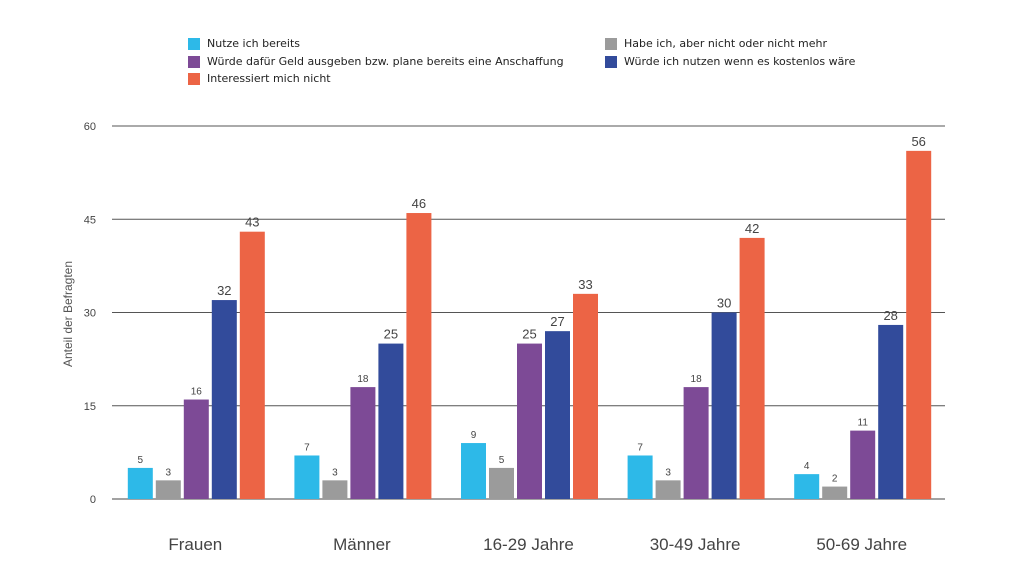 This screenshot has height=583, width=1009. What do you see at coordinates (724, 303) in the screenshot?
I see `data-label: 30` at bounding box center [724, 303].